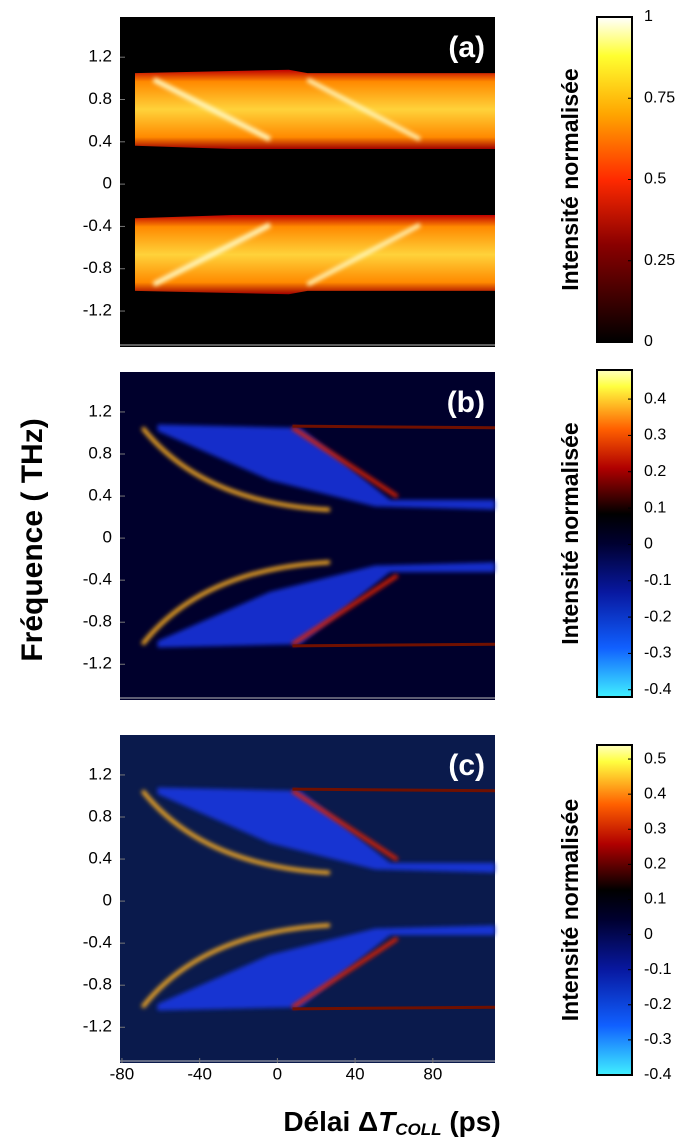 This screenshot has width=685, height=1144. I want to click on x-tick-label: 0, so click(277, 1073).